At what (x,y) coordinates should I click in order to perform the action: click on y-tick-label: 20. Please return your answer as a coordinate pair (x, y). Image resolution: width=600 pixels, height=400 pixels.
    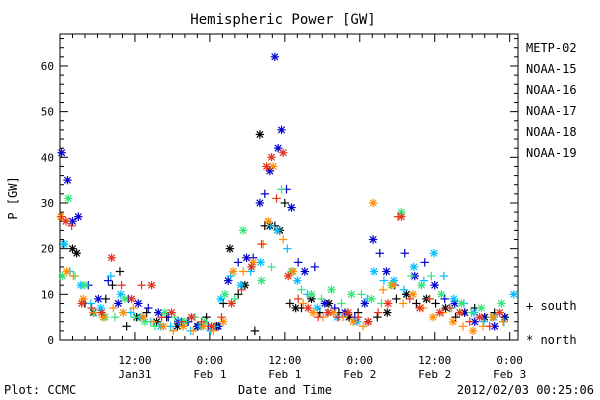
    Looking at the image, I should click on (47, 249).